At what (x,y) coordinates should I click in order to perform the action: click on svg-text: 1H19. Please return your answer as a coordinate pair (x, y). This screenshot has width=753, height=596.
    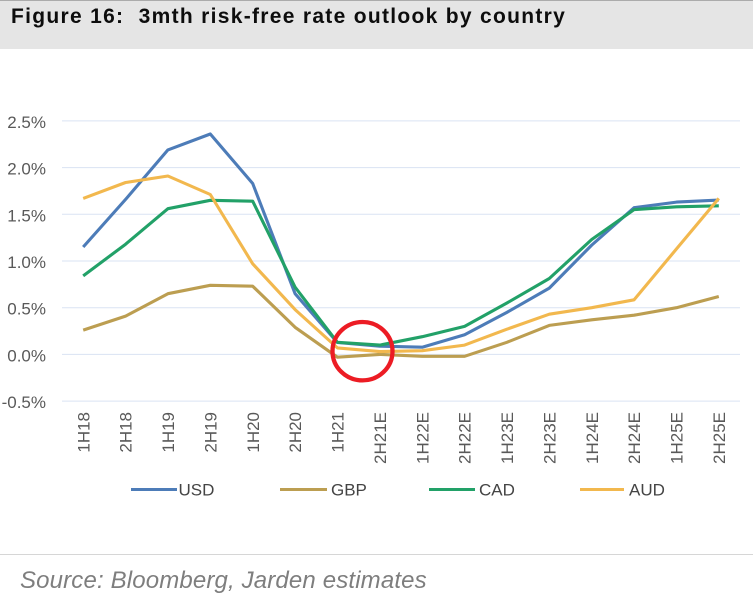
    Looking at the image, I should click on (168, 432).